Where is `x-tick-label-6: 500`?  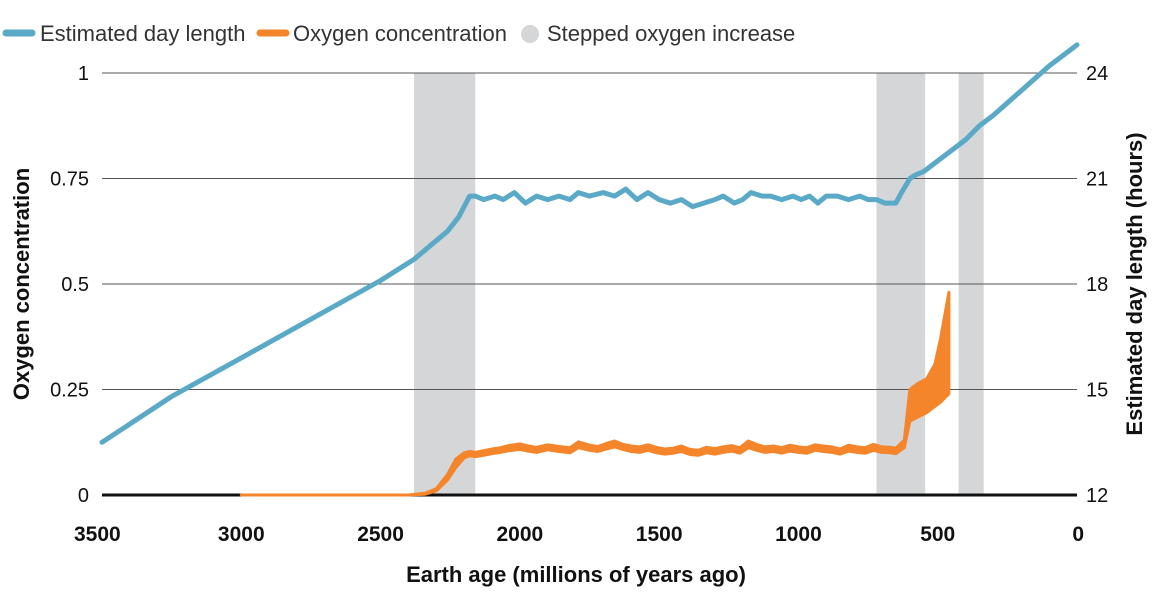 x-tick-label-6: 500 is located at coordinates (937, 534).